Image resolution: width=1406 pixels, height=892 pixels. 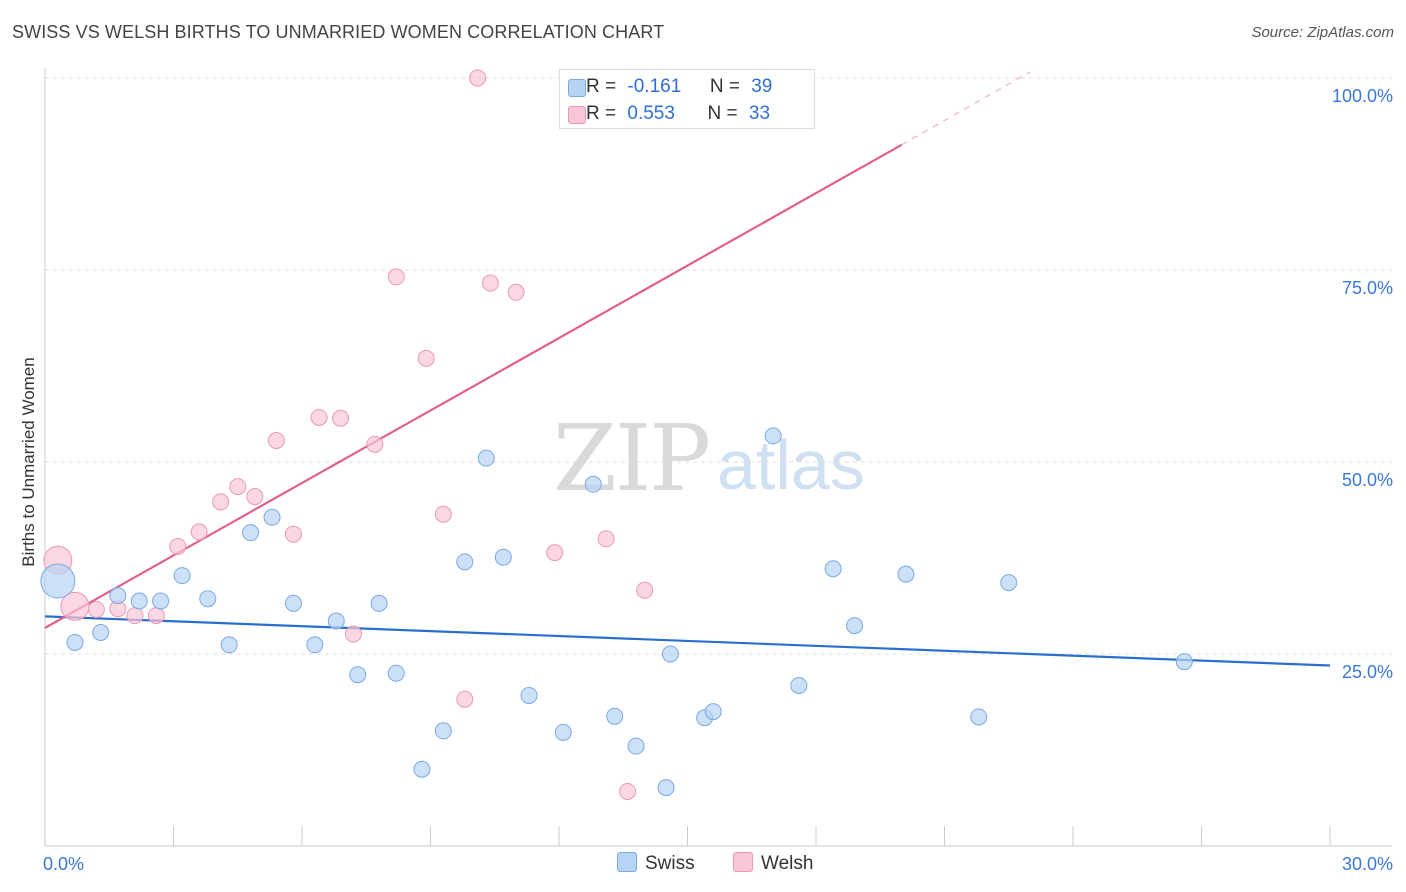 I want to click on bottom-welsh-label: Welsh, so click(x=787, y=863).